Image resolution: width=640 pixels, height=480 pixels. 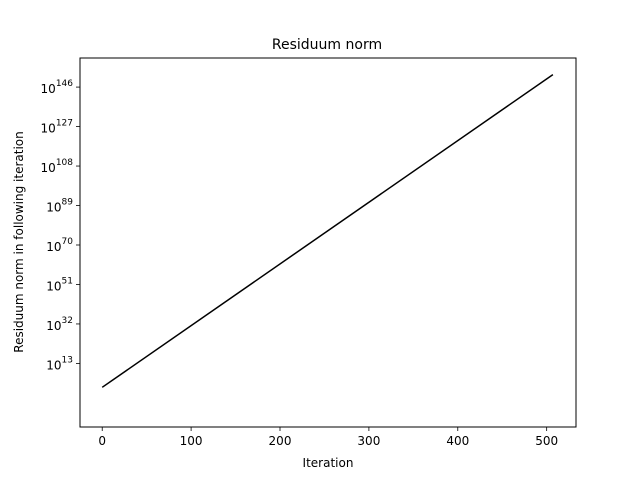 I want to click on y-tick-label: 10108, so click(x=57, y=166).